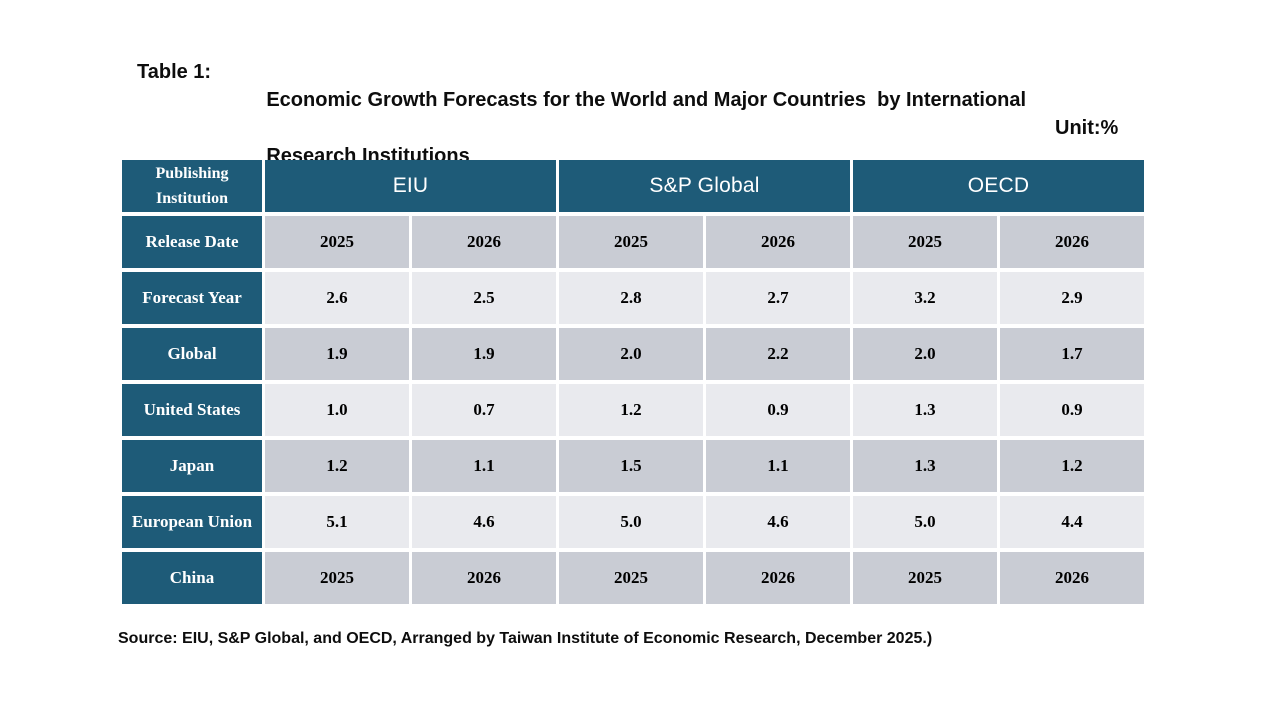 The width and height of the screenshot is (1280, 720). What do you see at coordinates (337, 410) in the screenshot?
I see `data-cell: 1.0` at bounding box center [337, 410].